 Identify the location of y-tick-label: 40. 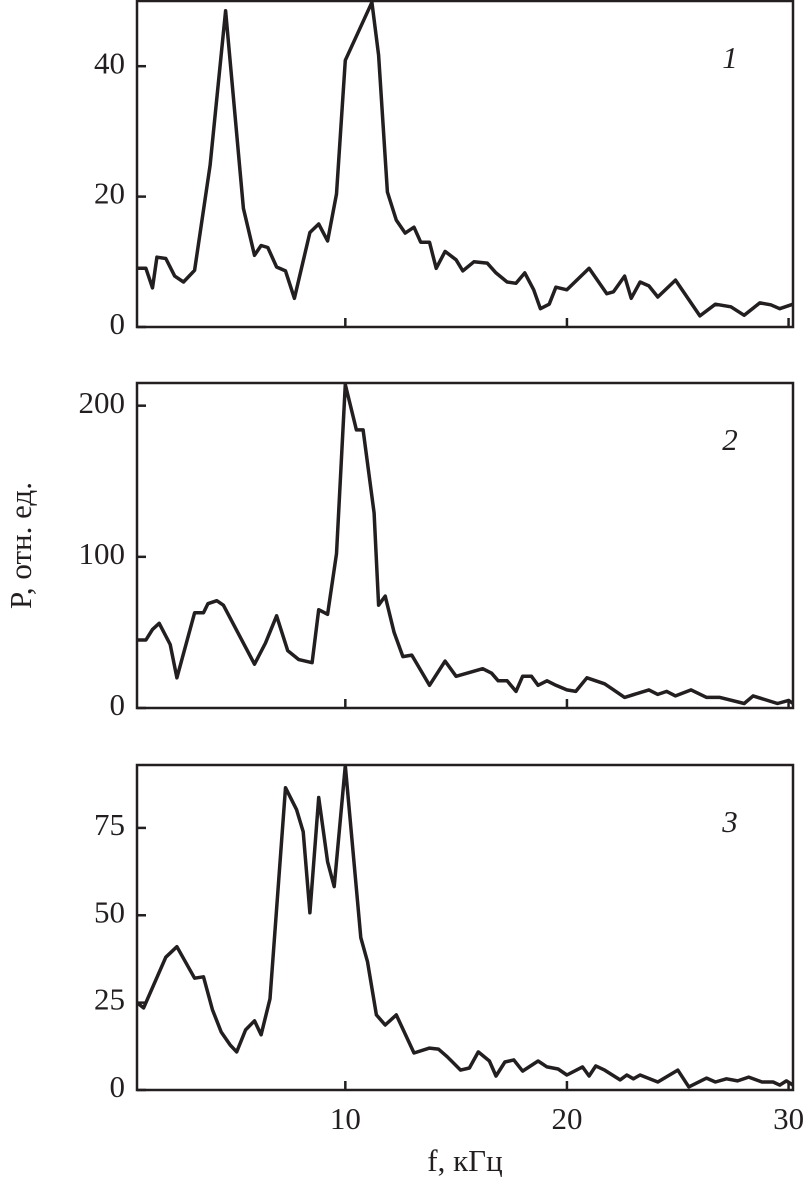
(109, 62).